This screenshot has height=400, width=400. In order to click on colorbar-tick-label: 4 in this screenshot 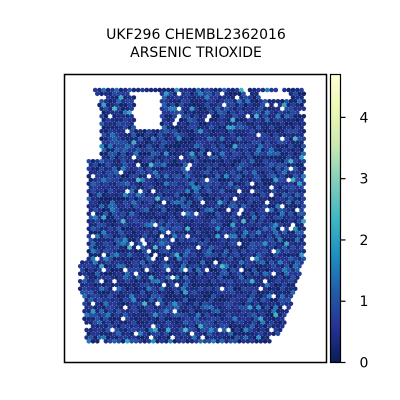, I will do `click(364, 118)`.